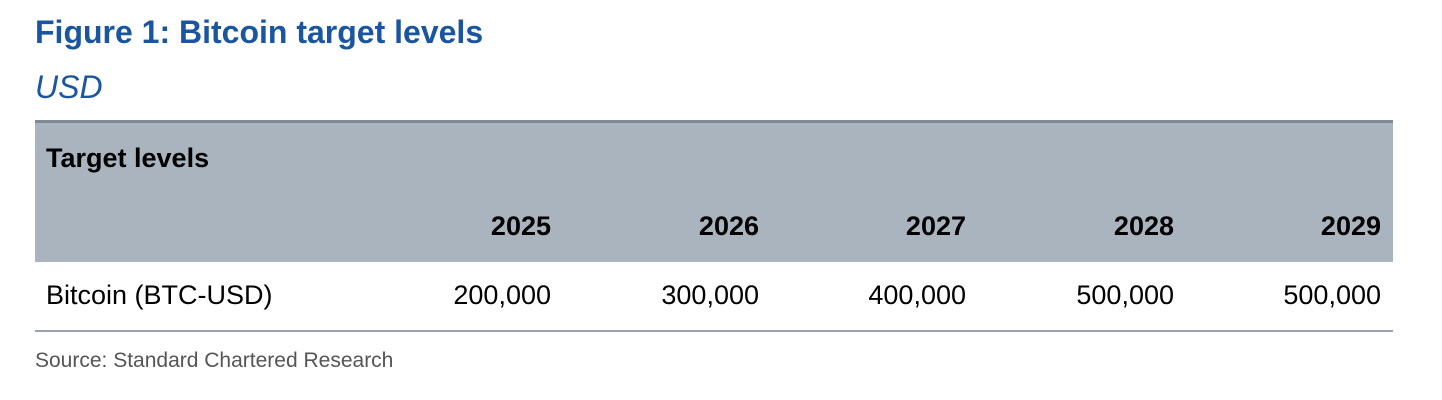 The width and height of the screenshot is (1442, 400). Describe the element at coordinates (69, 87) in the screenshot. I see `figure-subtitle: USD` at that location.